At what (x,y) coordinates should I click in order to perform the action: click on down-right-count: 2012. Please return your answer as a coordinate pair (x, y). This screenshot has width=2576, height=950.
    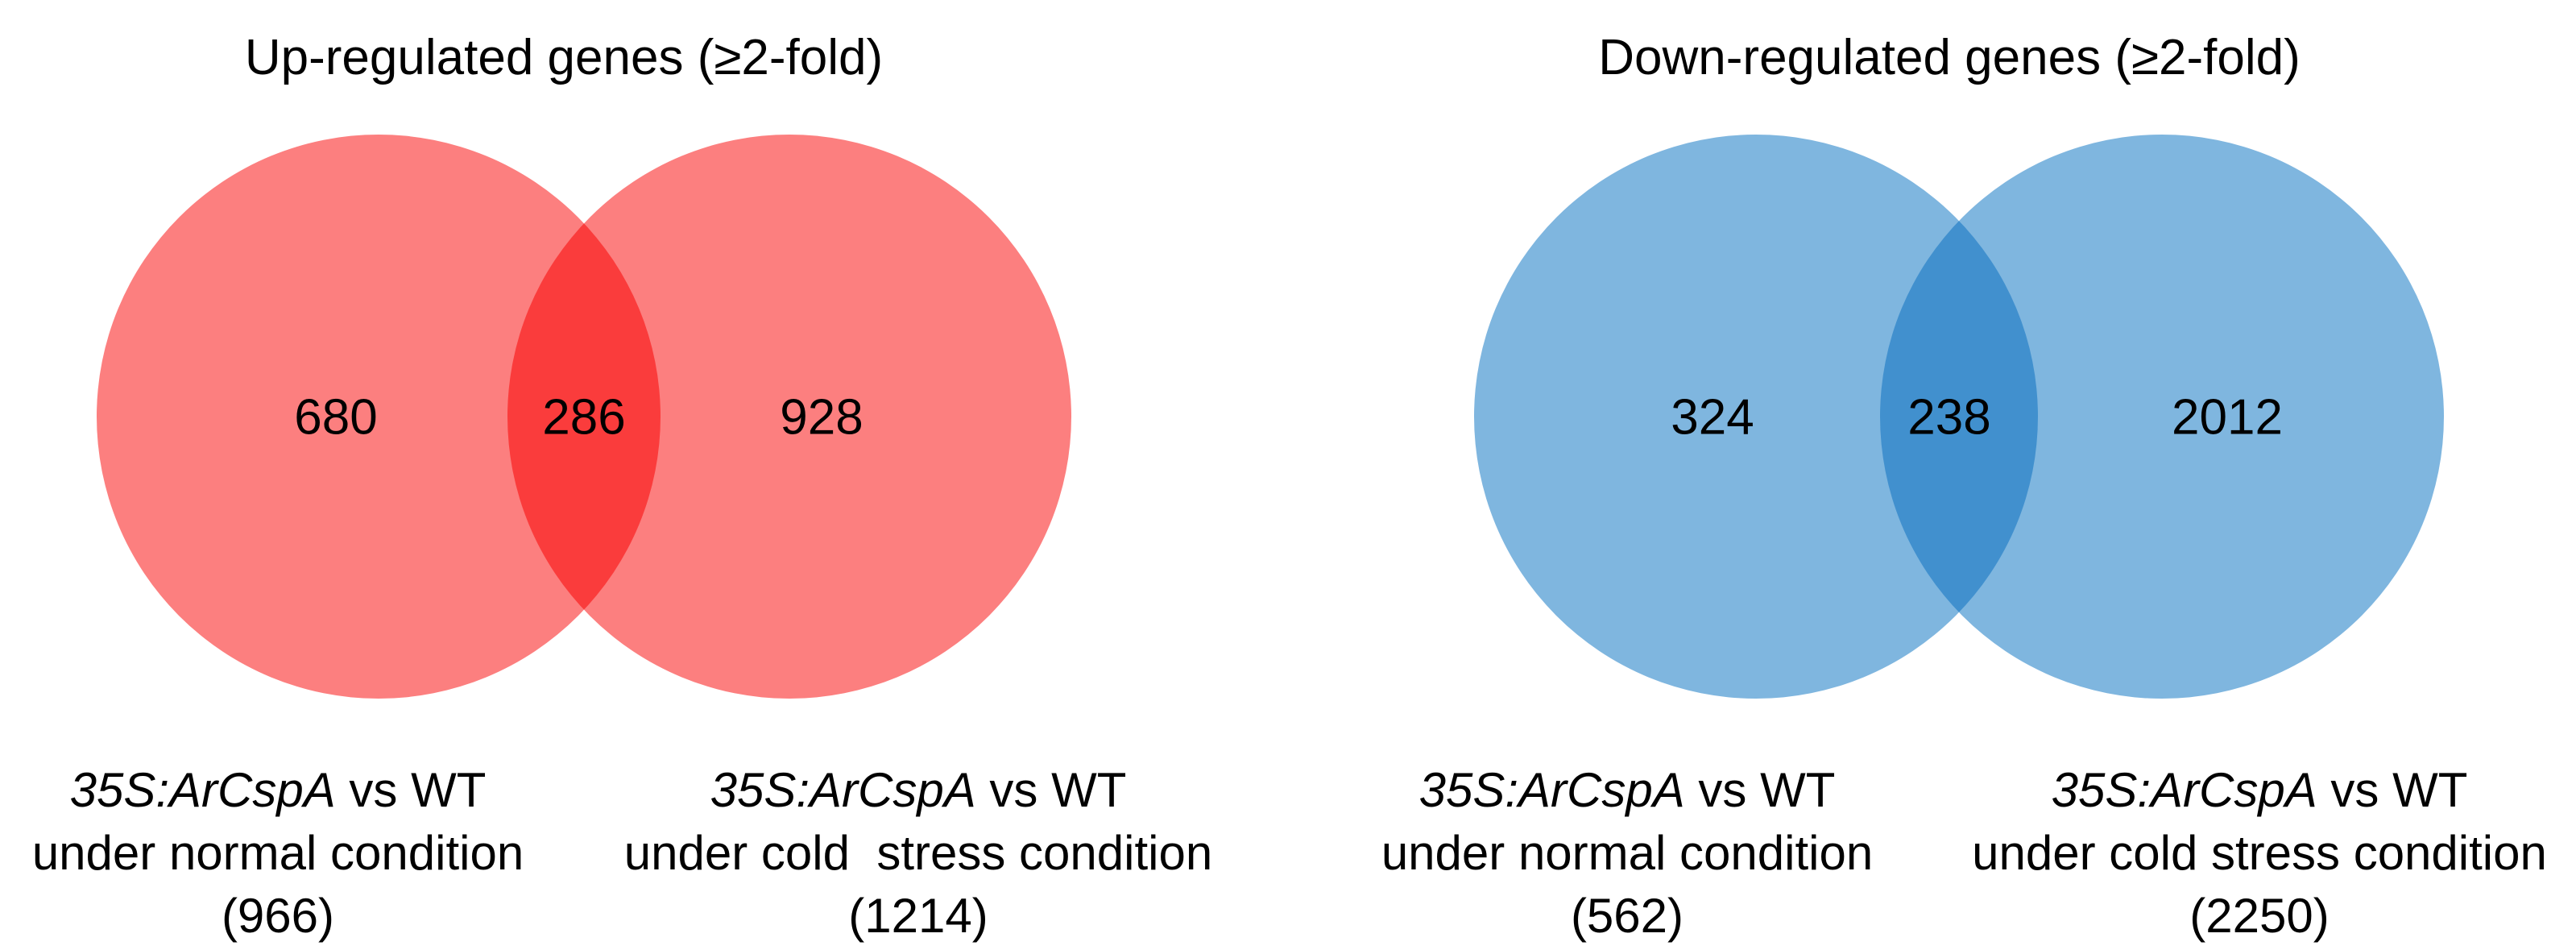
    Looking at the image, I should click on (2227, 418).